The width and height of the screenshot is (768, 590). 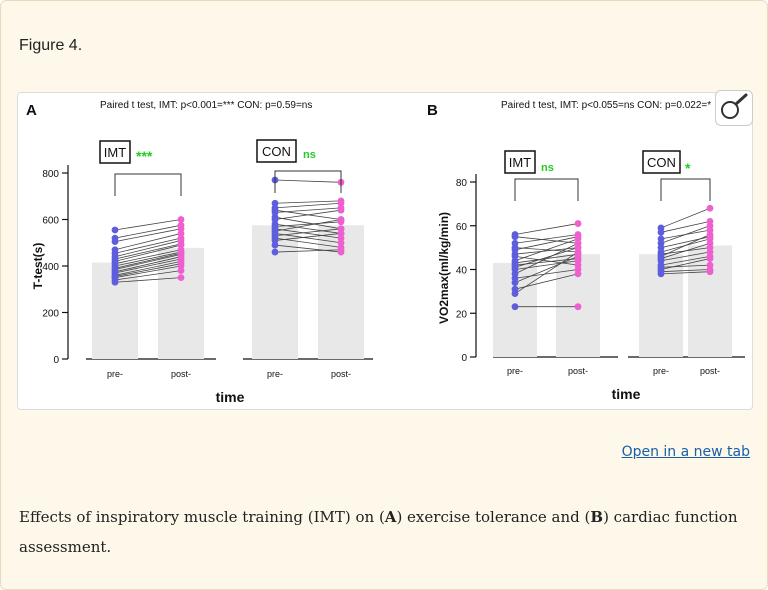 I want to click on caption-label-b: B, so click(x=597, y=517).